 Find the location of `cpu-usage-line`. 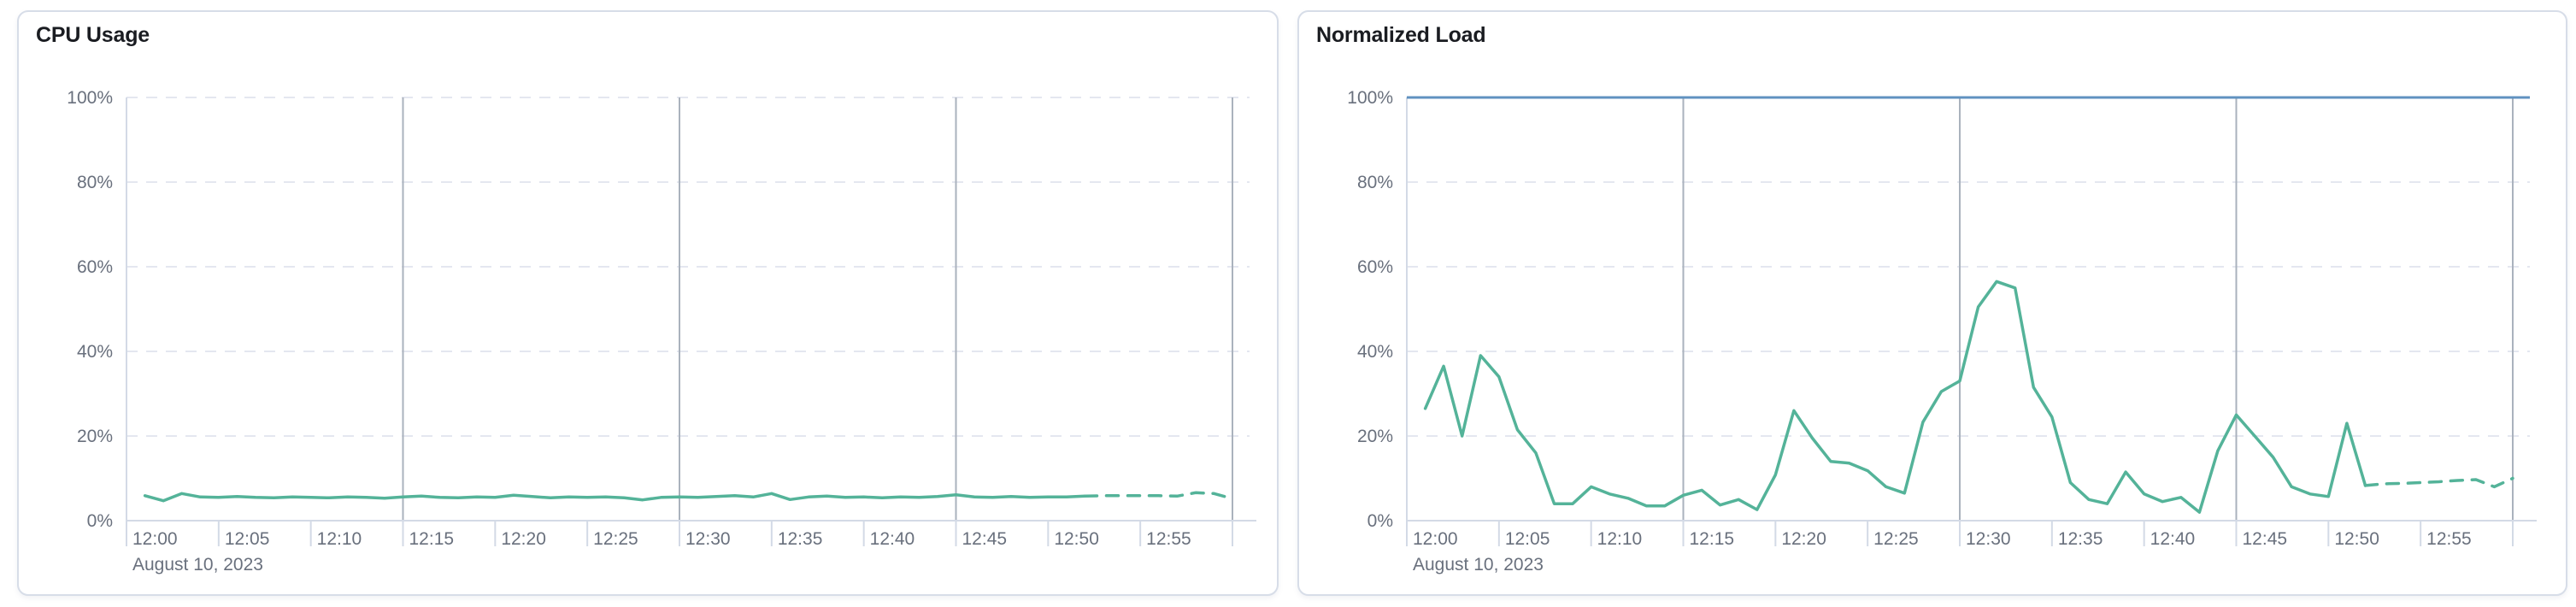

cpu-usage-line is located at coordinates (615, 497).